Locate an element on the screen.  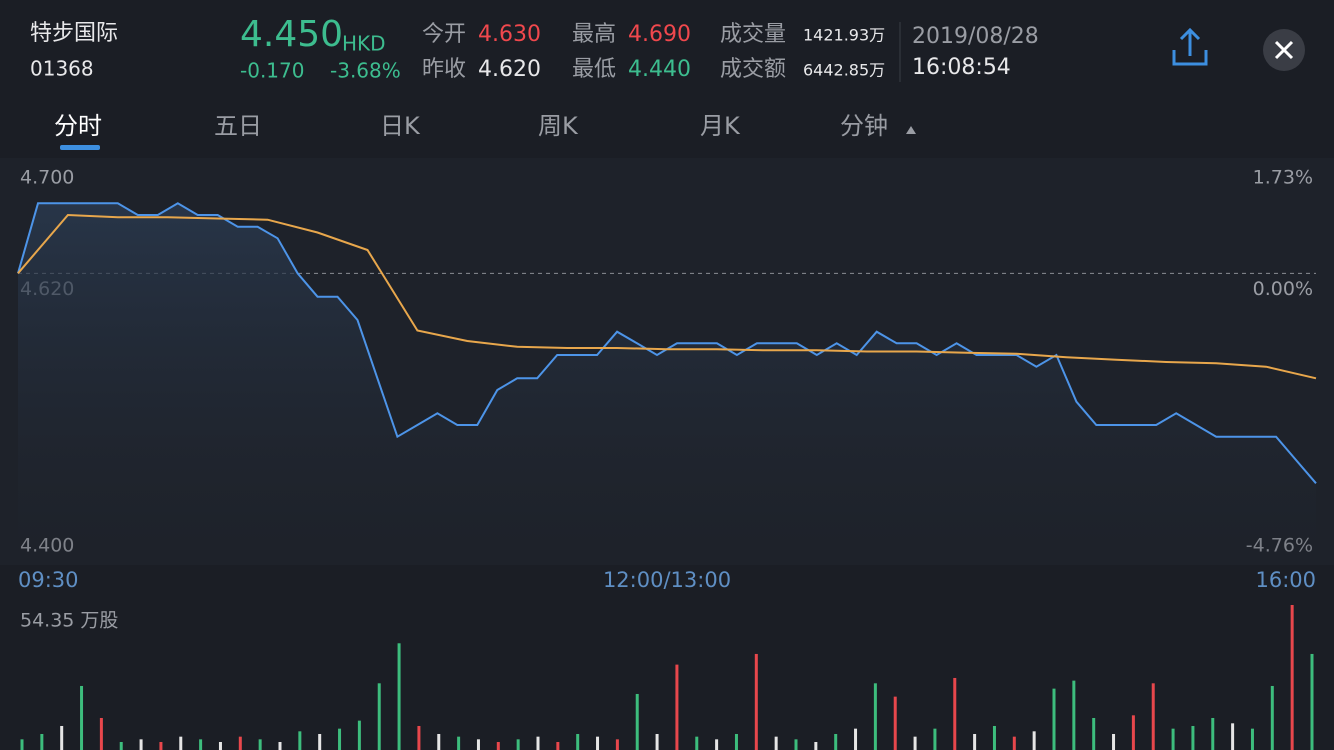
currency: HKD is located at coordinates (364, 44).